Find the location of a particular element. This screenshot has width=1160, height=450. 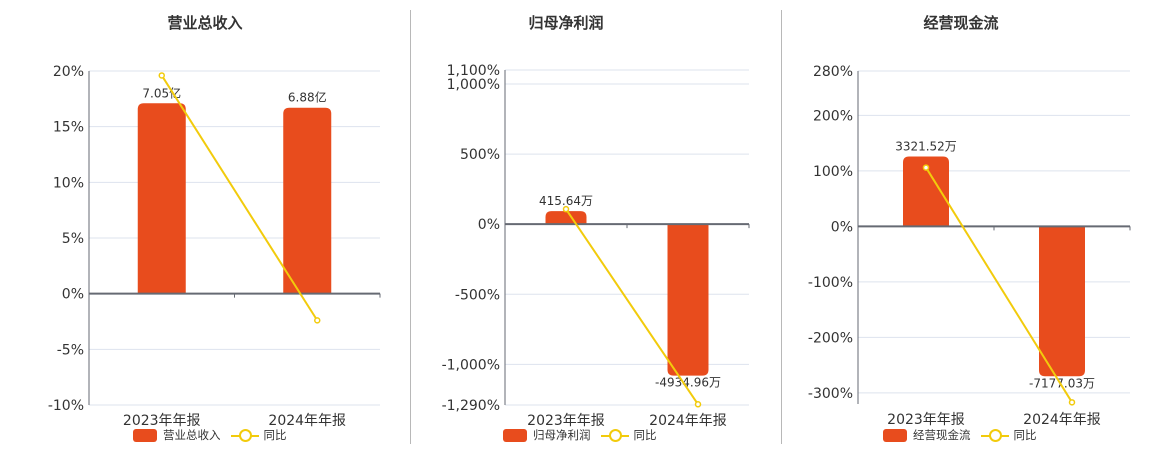

y-tick-label: 10% is located at coordinates (68, 183).